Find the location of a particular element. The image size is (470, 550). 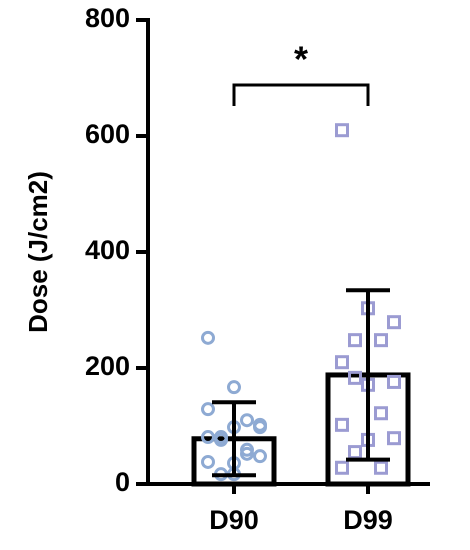

y-axis-label: Dose (J/cm2) is located at coordinates (38, 252).